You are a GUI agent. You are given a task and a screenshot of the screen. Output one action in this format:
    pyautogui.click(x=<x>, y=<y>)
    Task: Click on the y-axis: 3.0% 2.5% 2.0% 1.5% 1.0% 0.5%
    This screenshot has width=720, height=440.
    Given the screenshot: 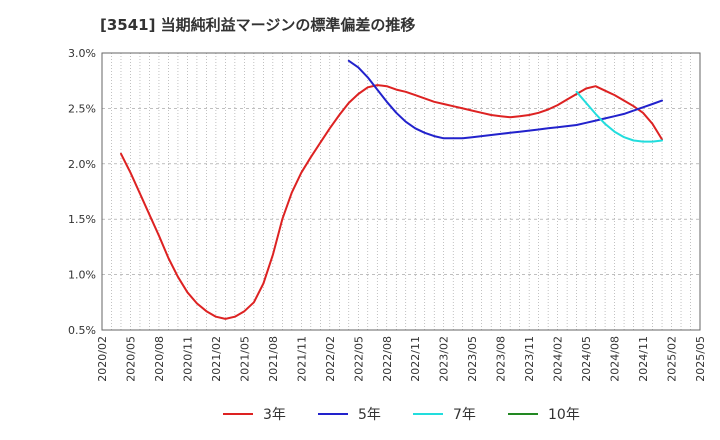 What is the action you would take?
    pyautogui.click(x=82, y=192)
    